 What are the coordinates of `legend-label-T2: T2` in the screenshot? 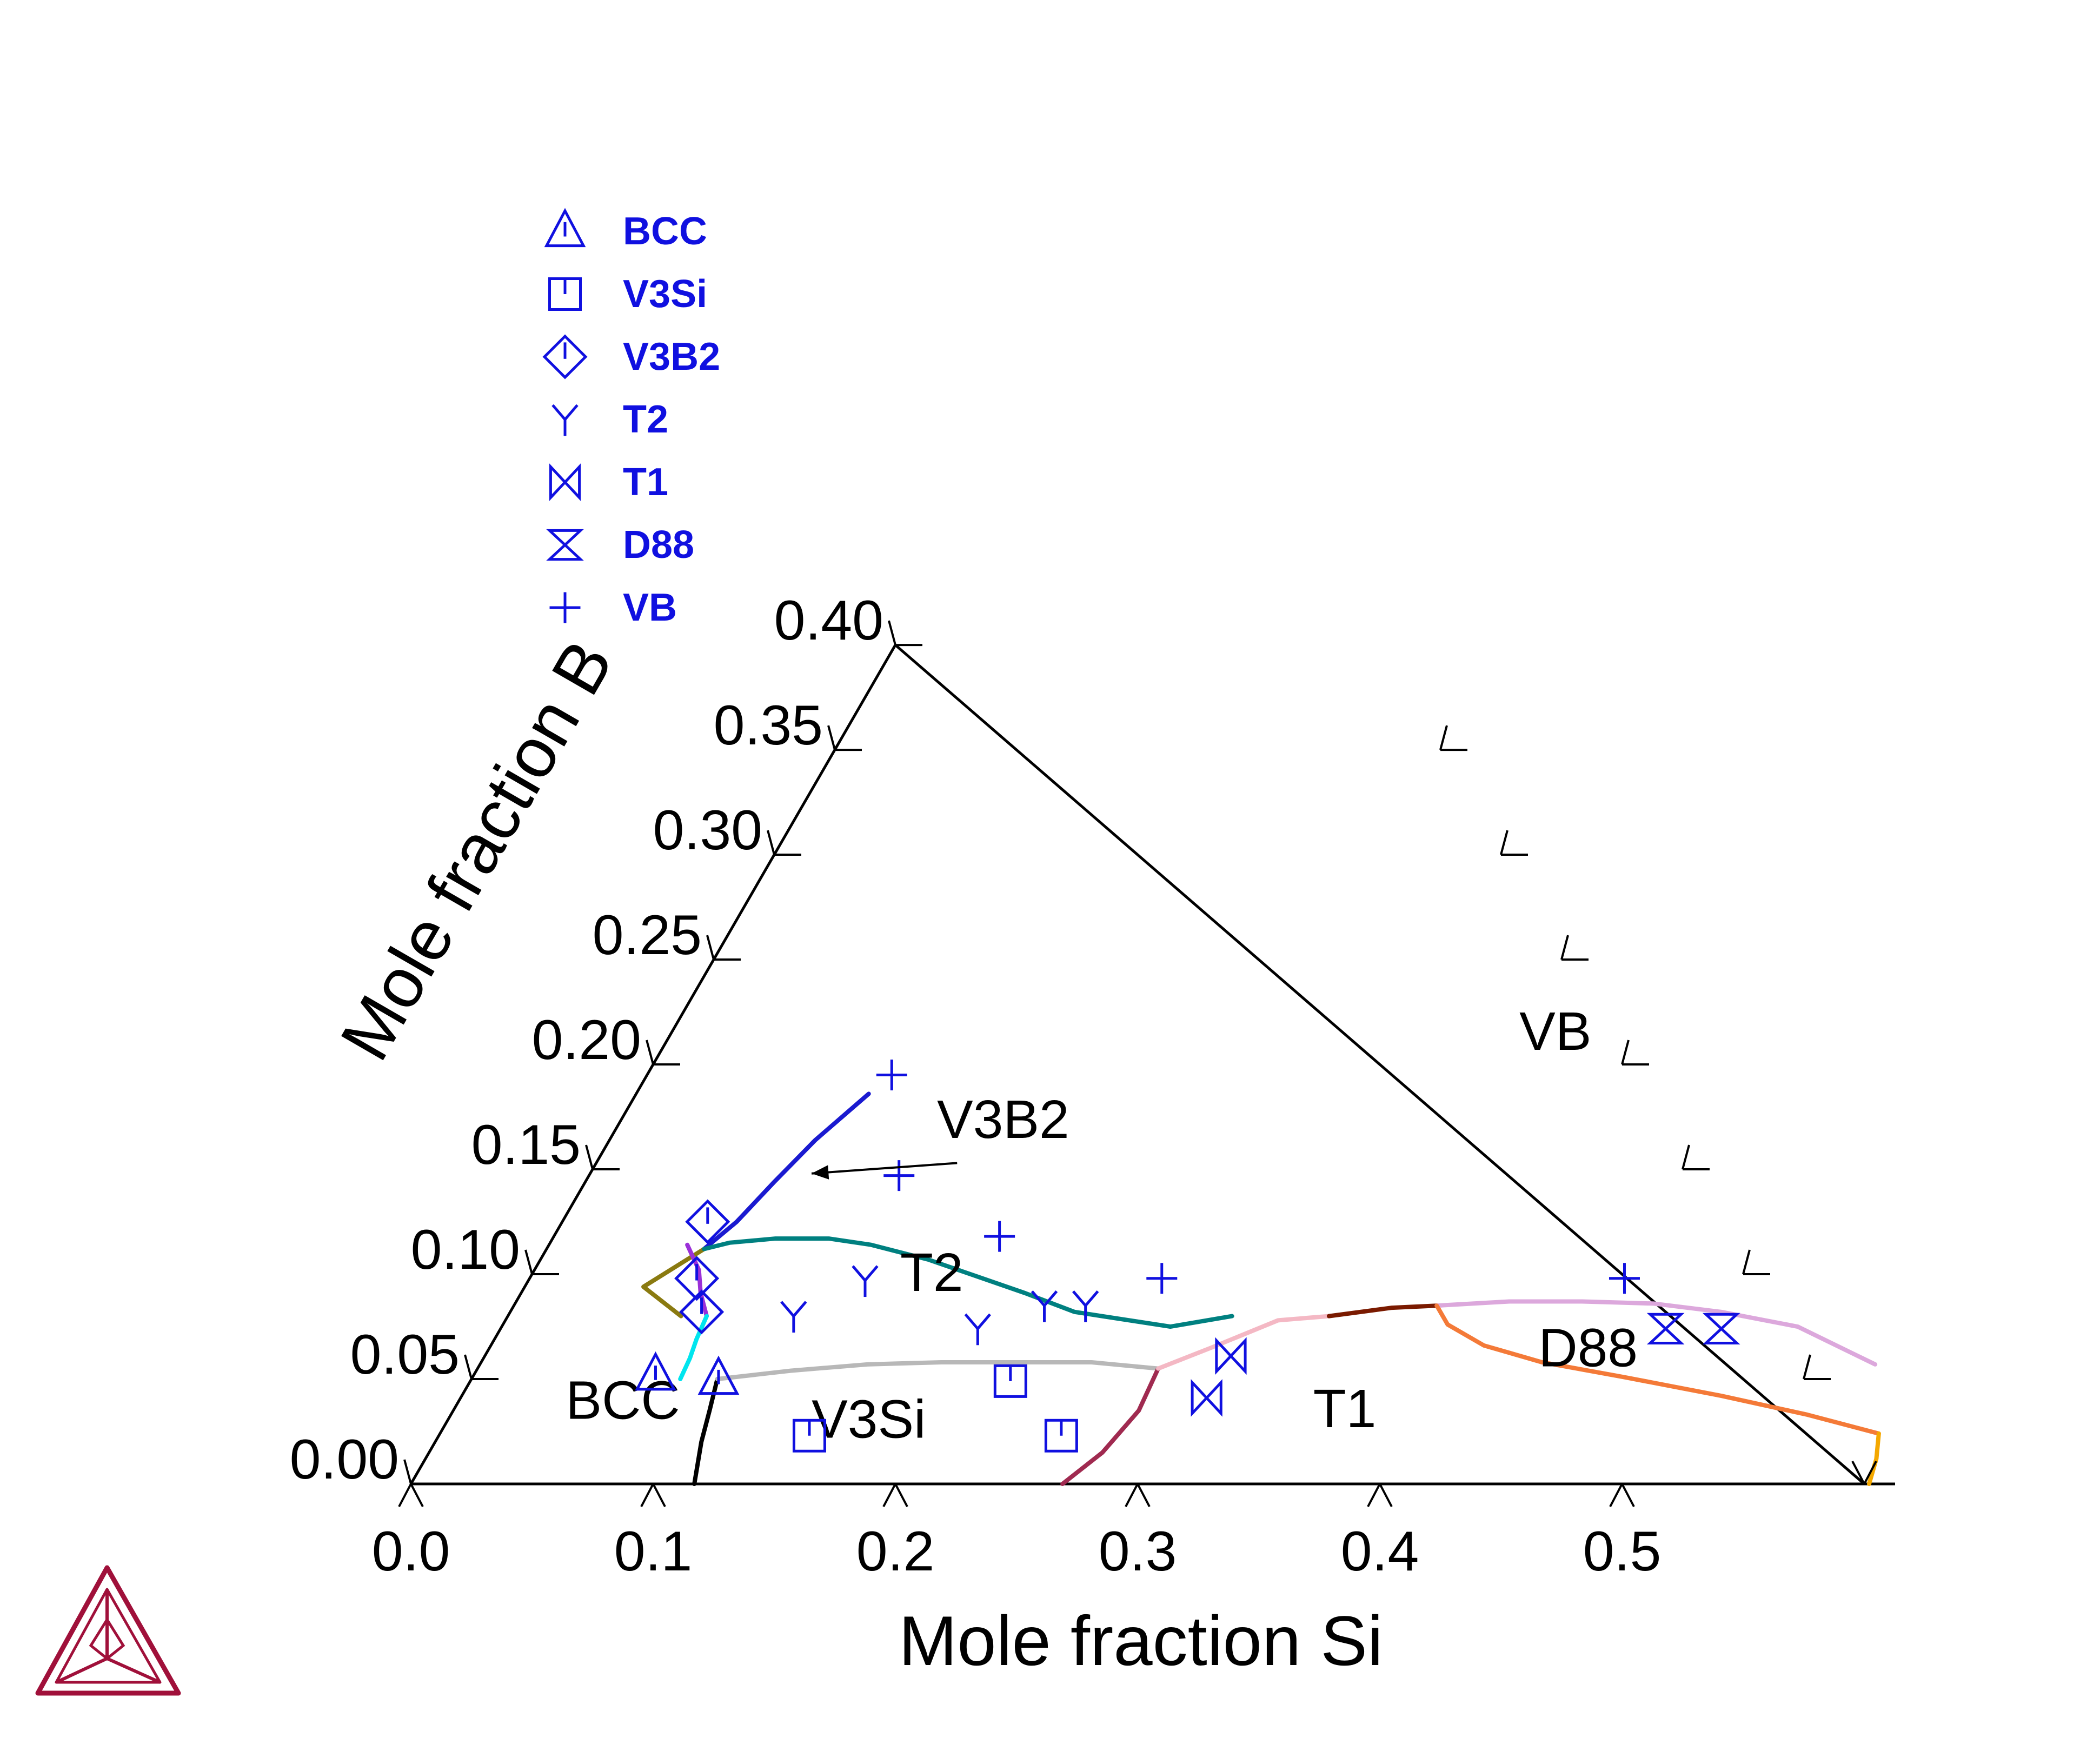 It's located at (645, 419).